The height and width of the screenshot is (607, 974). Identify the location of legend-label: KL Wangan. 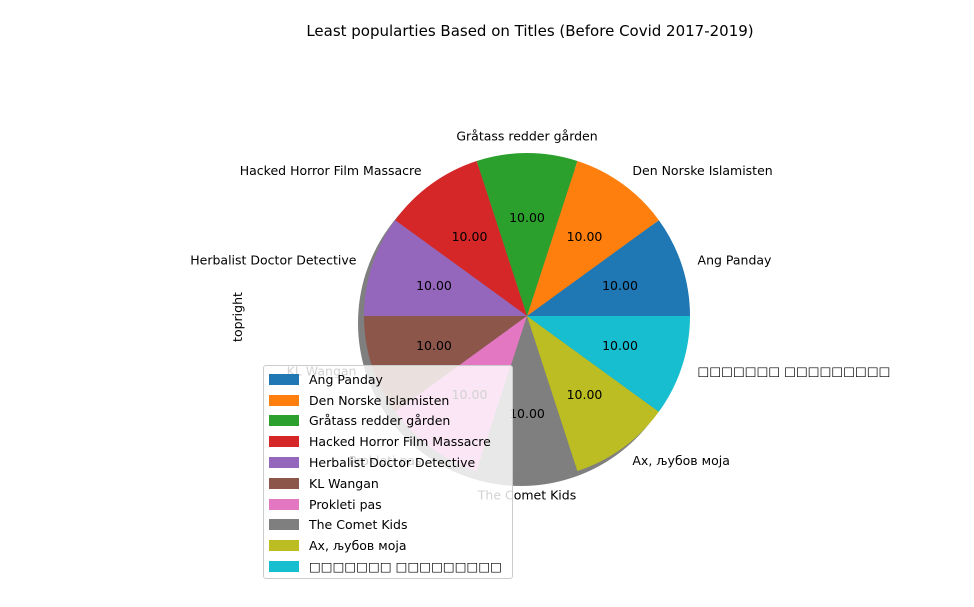
(344, 483).